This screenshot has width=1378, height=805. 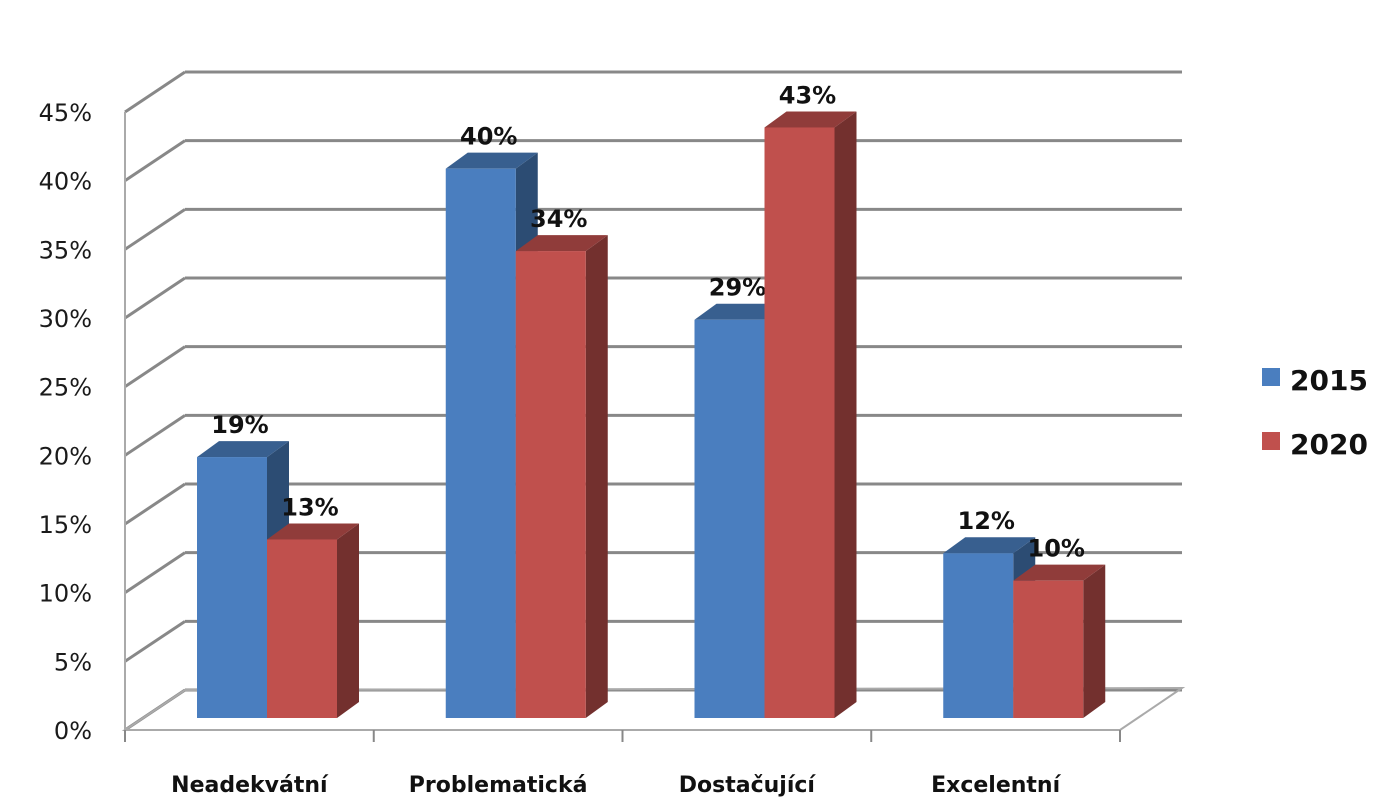 I want to click on legend-label: 2015, so click(x=1329, y=380).